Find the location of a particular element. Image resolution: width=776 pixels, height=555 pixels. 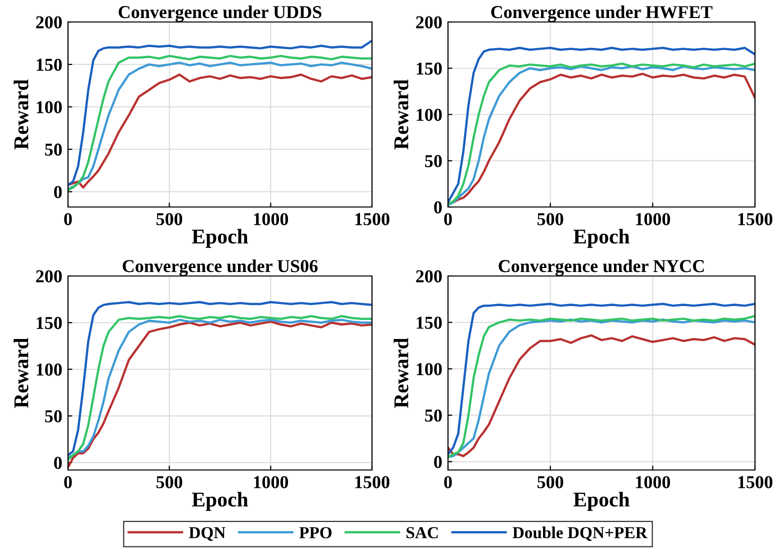

chart-title: Convergence under NYCC is located at coordinates (601, 267).